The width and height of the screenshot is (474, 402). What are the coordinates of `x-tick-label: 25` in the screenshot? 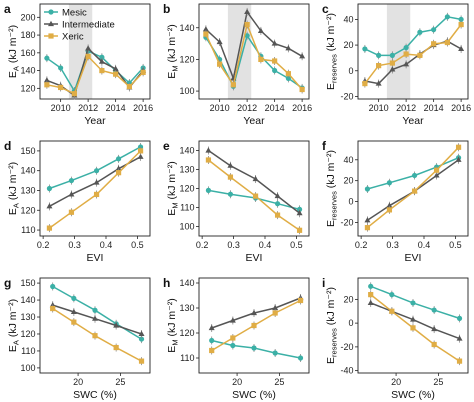 It's located at (438, 382).